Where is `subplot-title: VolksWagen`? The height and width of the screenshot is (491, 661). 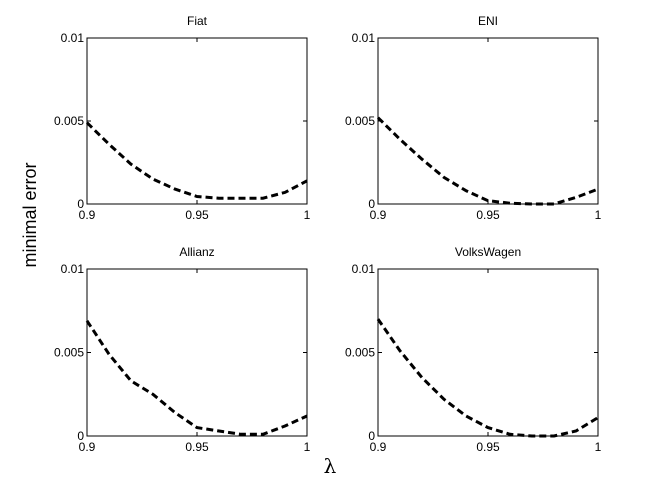
subplot-title: VolksWagen is located at coordinates (488, 252).